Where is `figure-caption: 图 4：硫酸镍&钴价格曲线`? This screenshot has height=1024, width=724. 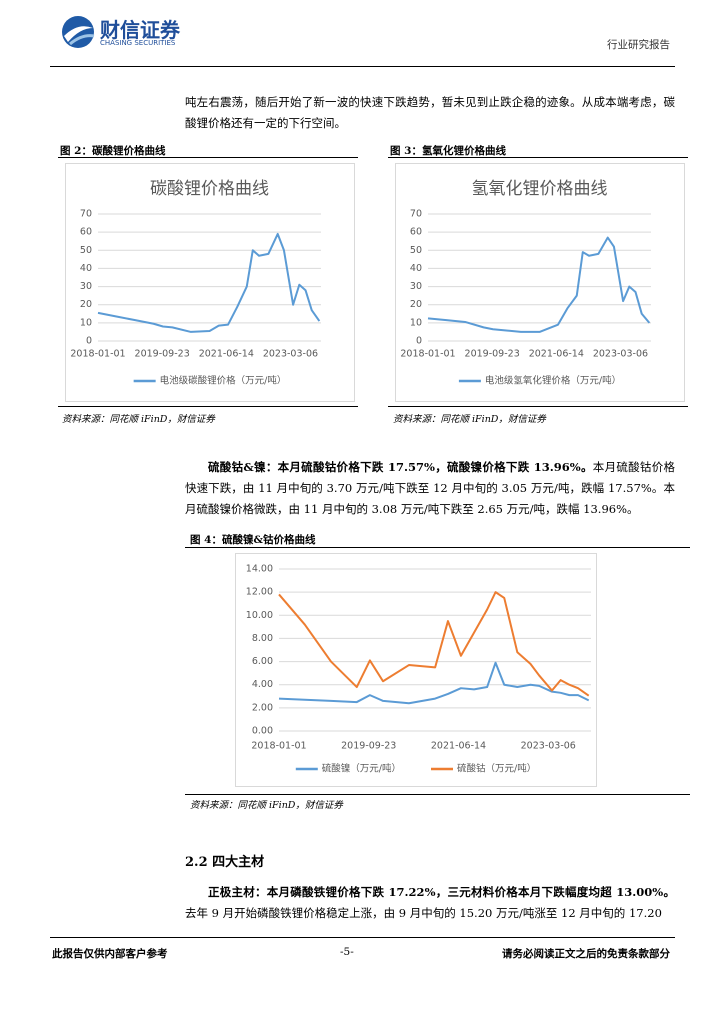
figure-caption: 图 4：硫酸镍&钴价格曲线 is located at coordinates (253, 540).